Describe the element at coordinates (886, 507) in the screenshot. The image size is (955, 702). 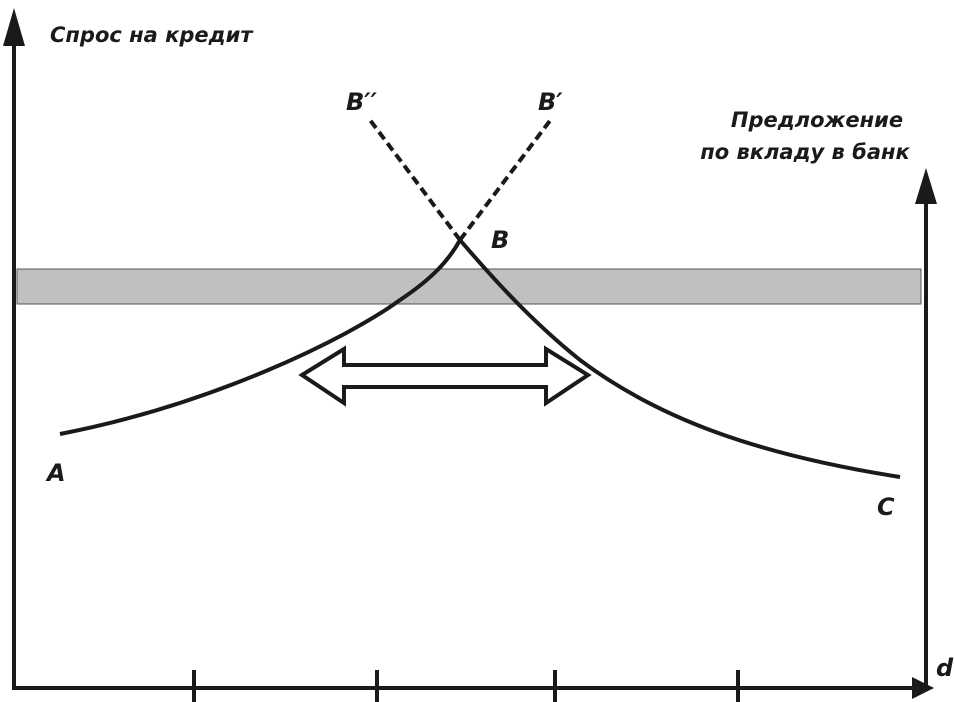
I see `point-c-label: C` at that location.